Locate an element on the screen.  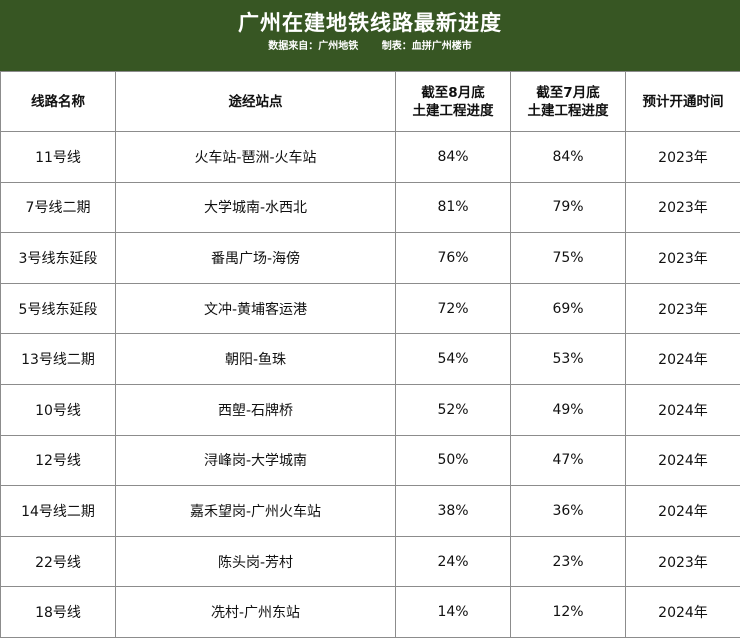
jul-progress-cell: 69% is located at coordinates (568, 308).